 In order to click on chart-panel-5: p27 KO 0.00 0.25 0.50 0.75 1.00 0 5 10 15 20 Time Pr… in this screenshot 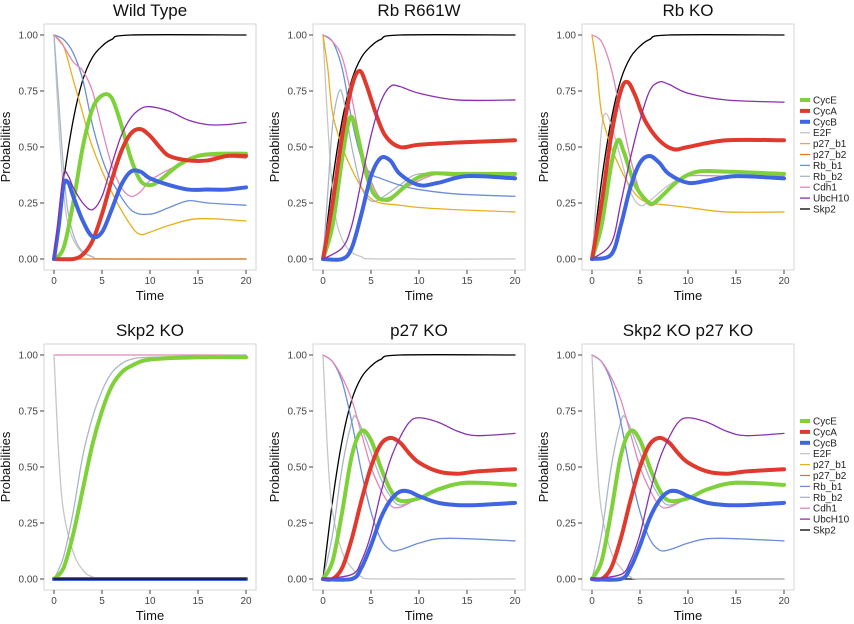, I will do `click(396, 472)`.